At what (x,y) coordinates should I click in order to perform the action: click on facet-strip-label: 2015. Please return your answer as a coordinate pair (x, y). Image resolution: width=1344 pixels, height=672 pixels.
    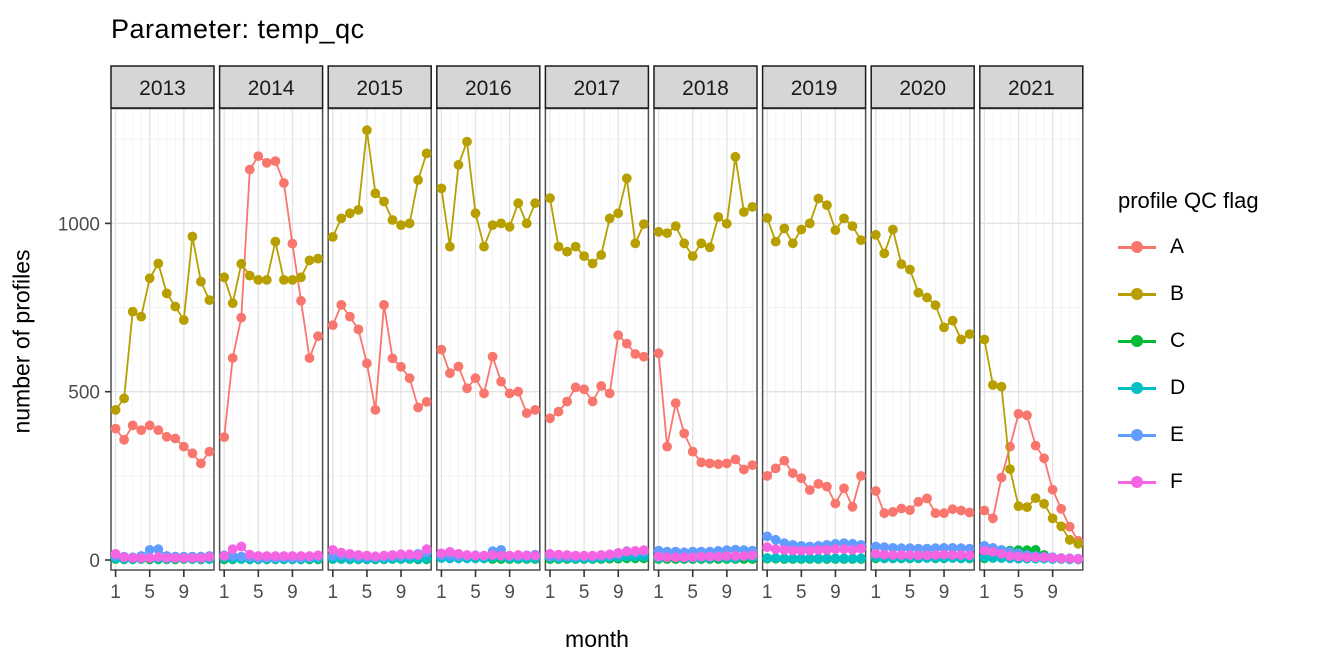
    Looking at the image, I should click on (379, 88).